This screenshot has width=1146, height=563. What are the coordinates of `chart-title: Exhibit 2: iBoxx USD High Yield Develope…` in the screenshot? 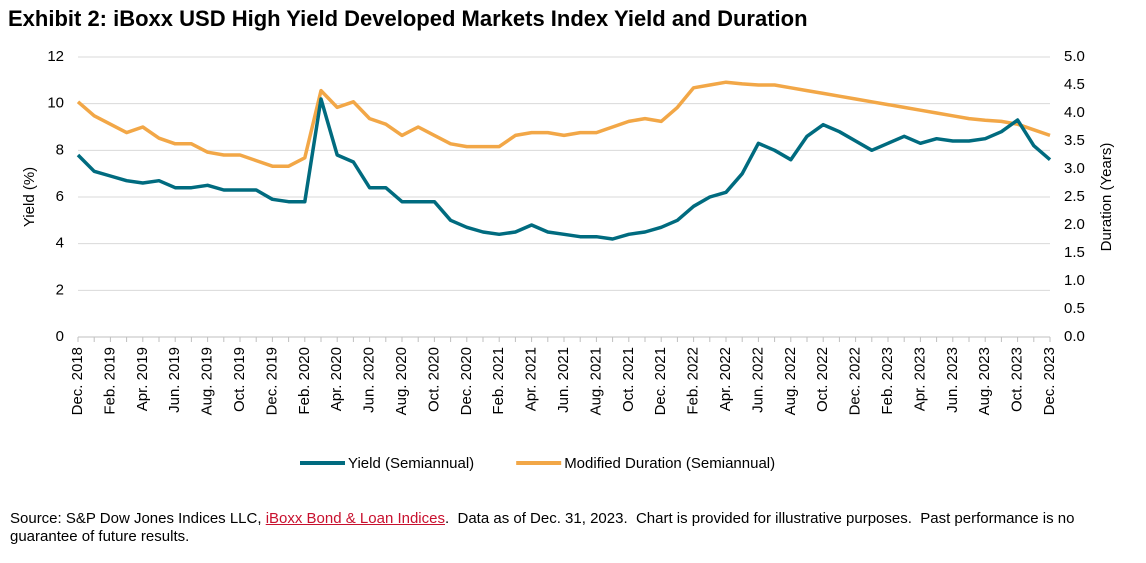 It's located at (408, 18).